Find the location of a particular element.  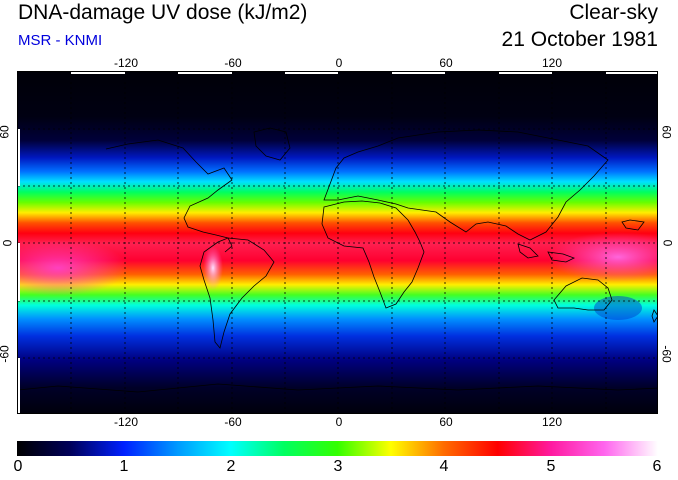

colorbar-label: 5 is located at coordinates (551, 466).